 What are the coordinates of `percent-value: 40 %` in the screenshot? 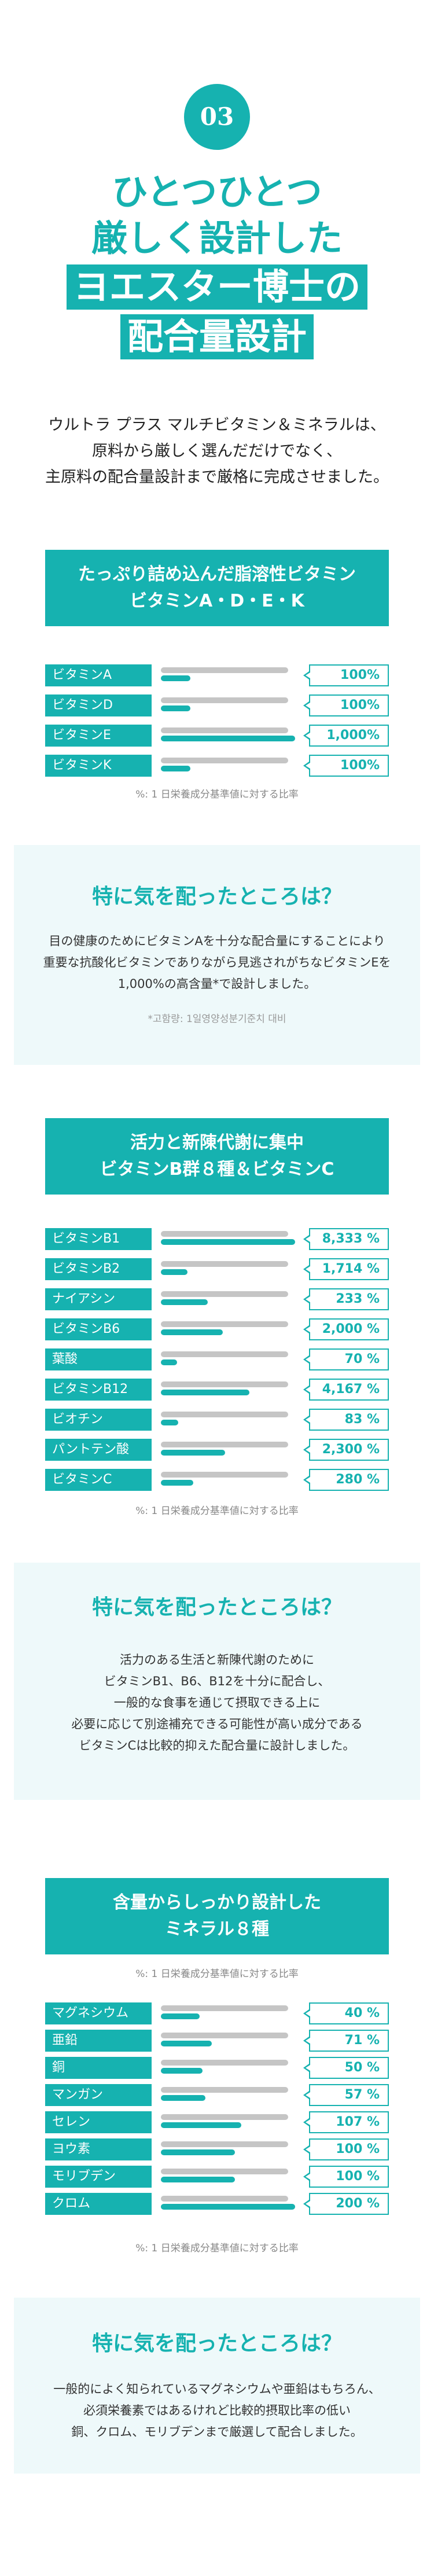 It's located at (346, 2013).